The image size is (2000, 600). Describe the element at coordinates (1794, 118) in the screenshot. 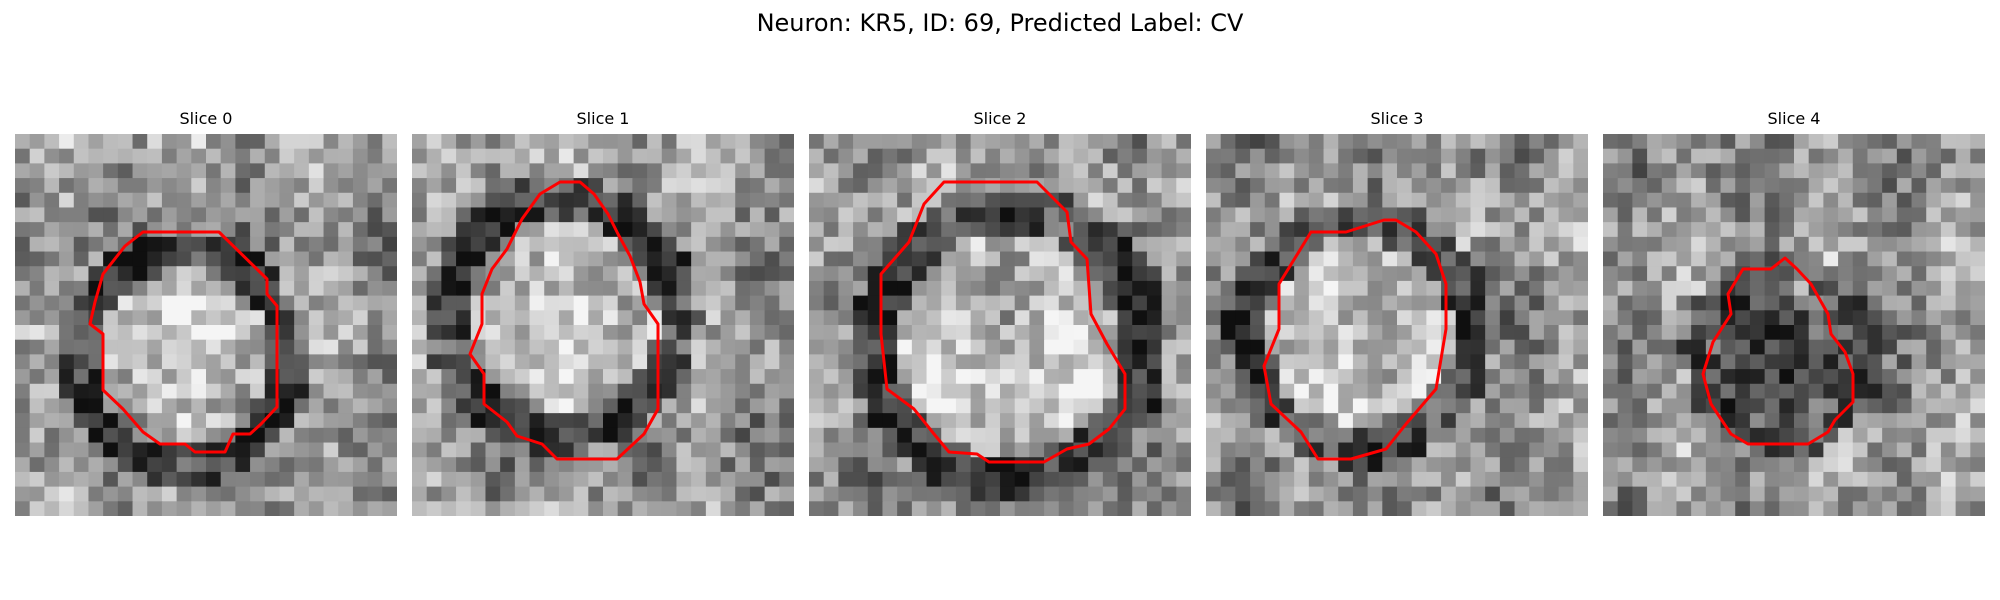

I see `slice-title-4: Slice 4` at that location.